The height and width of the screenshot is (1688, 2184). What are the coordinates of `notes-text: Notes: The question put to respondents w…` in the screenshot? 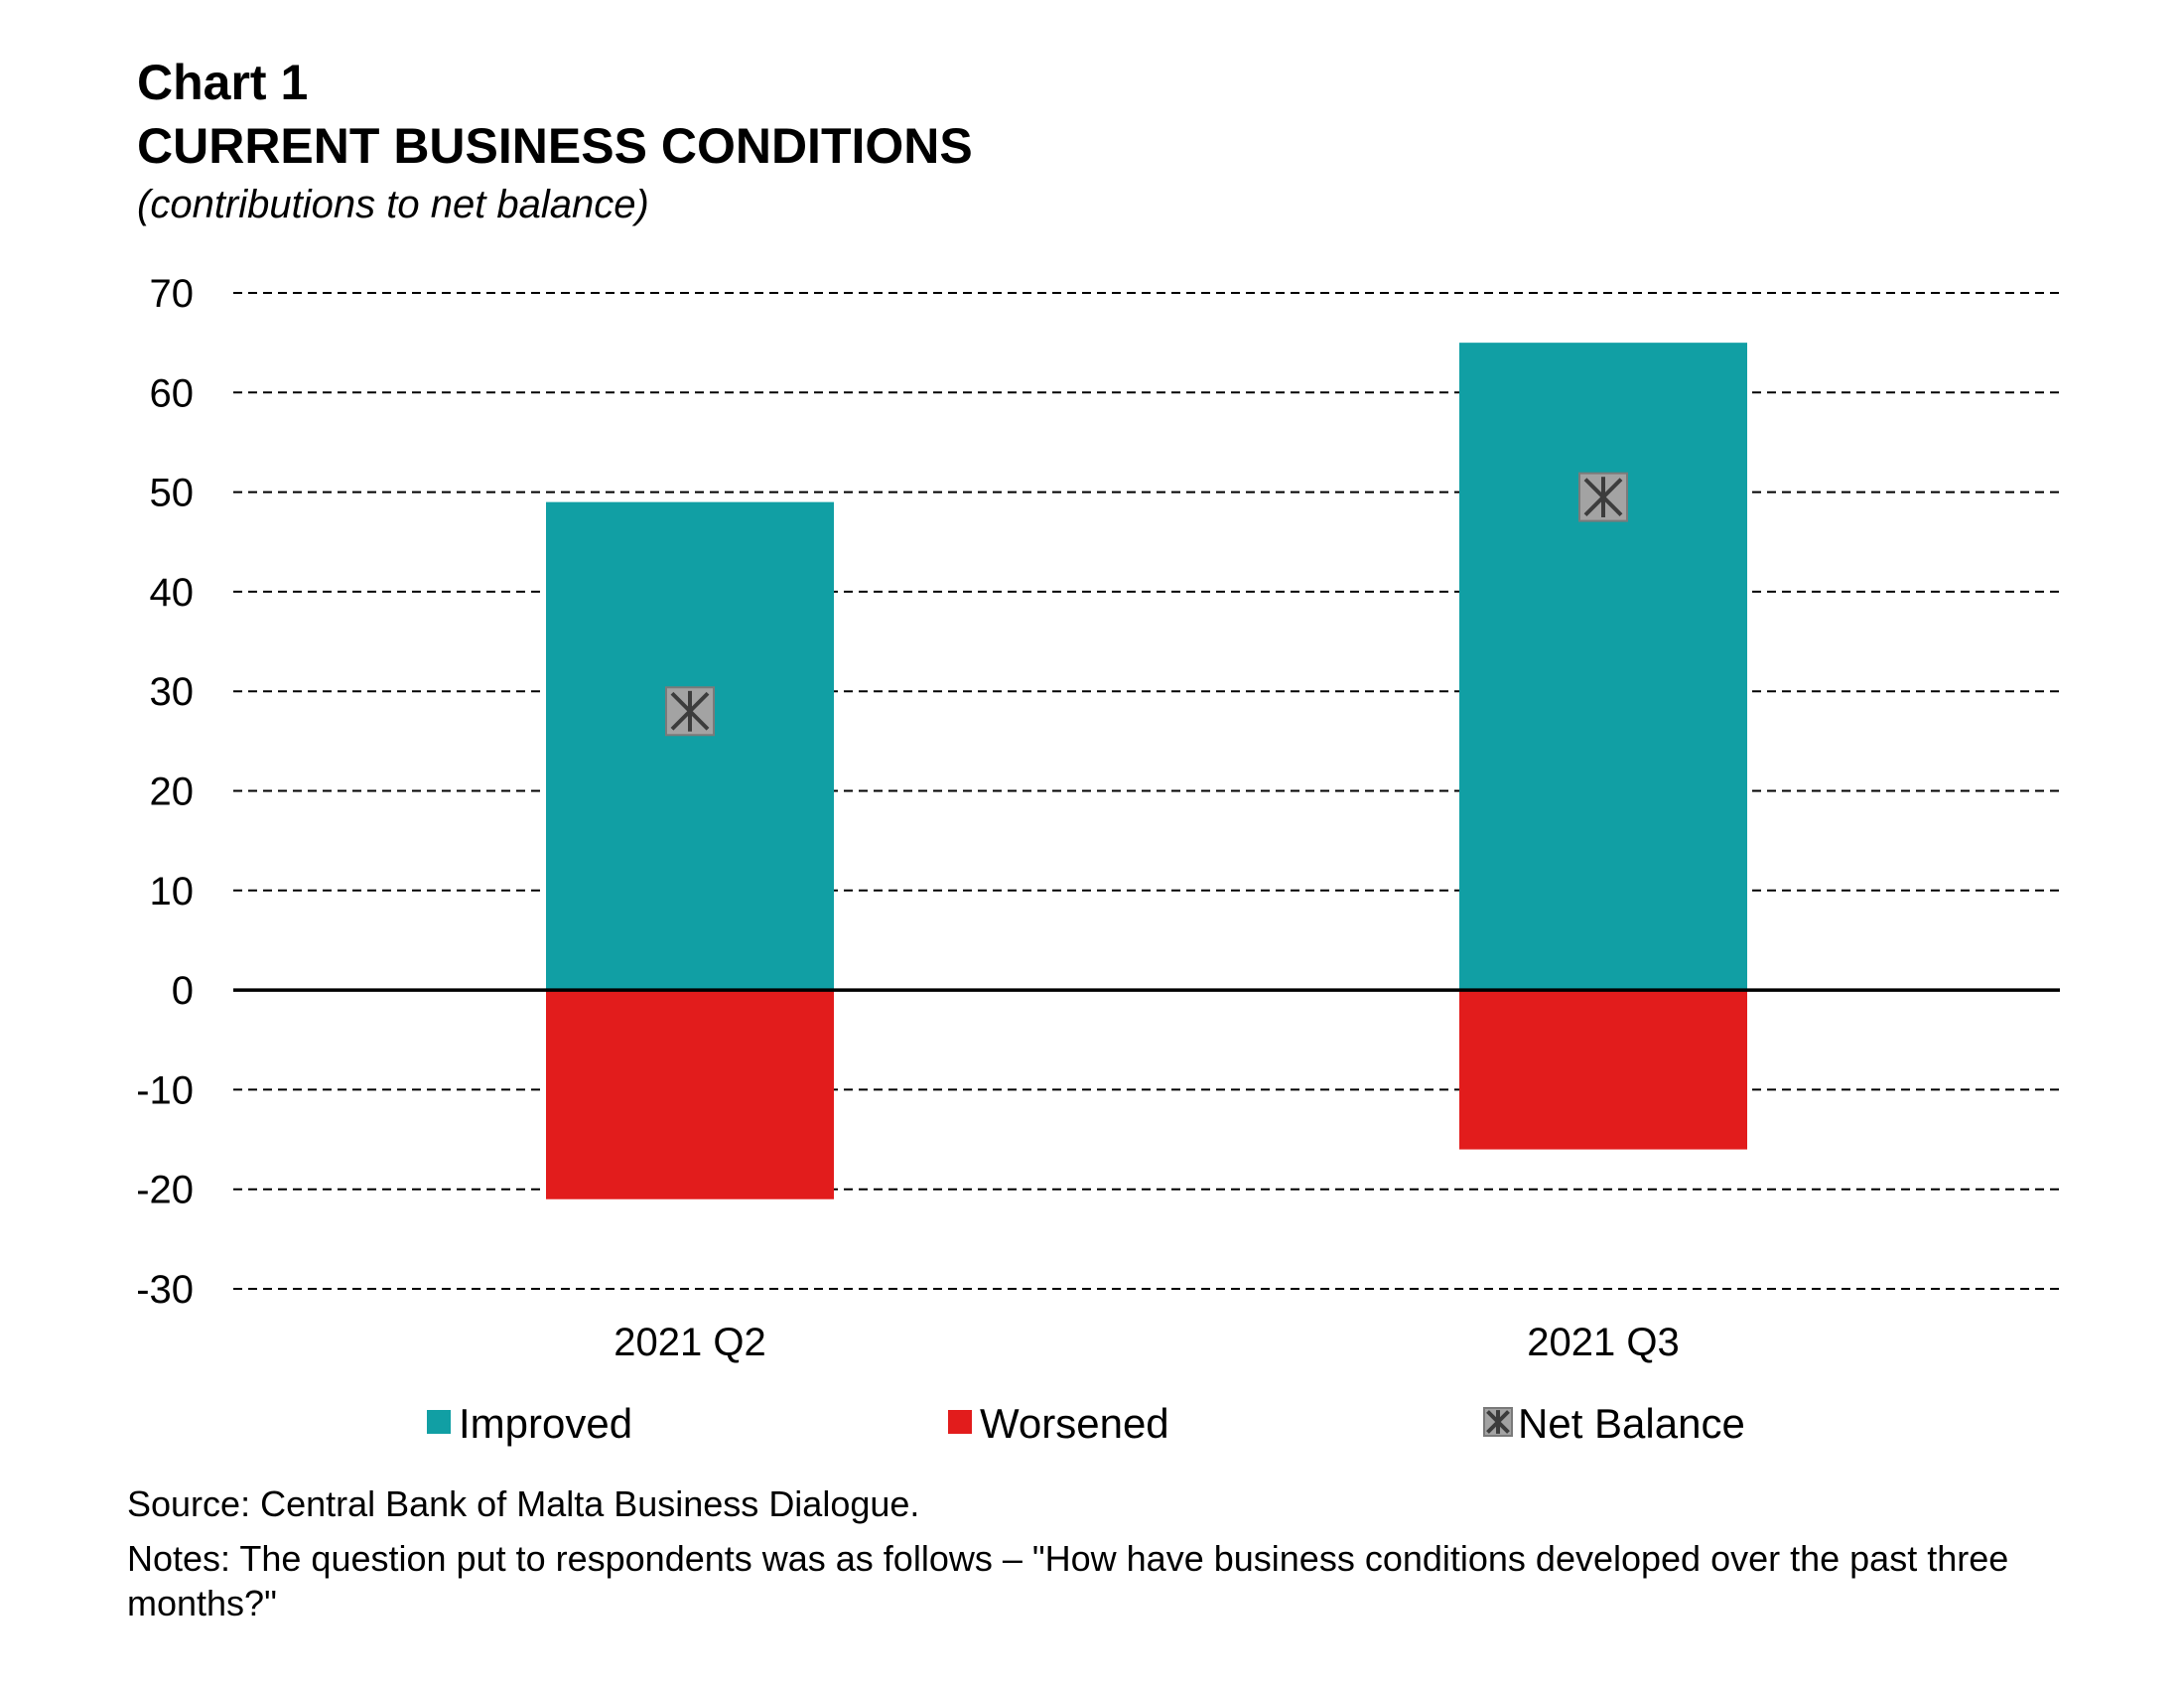 It's located at (1068, 1580).